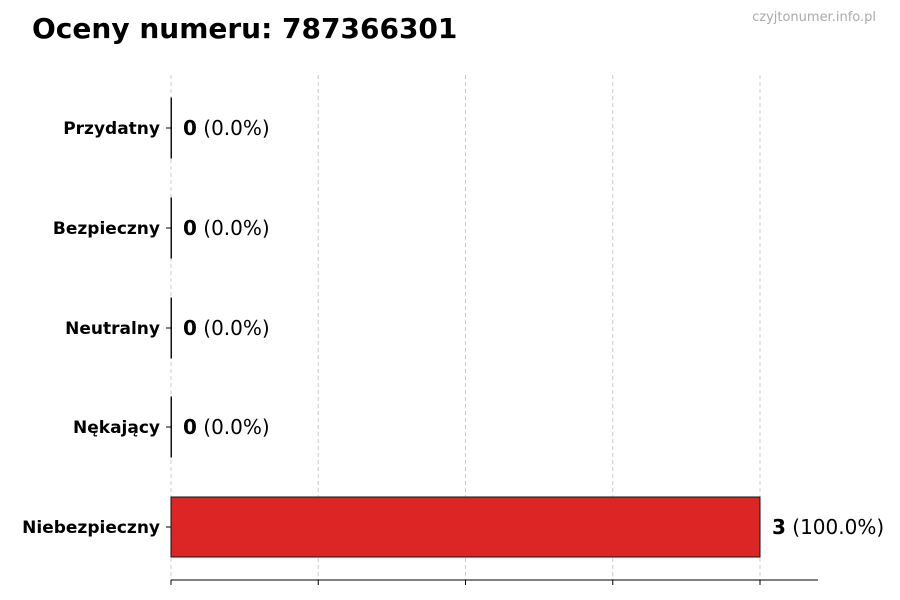 The width and height of the screenshot is (900, 600). Describe the element at coordinates (116, 428) in the screenshot. I see `category-label: Nękający` at that location.